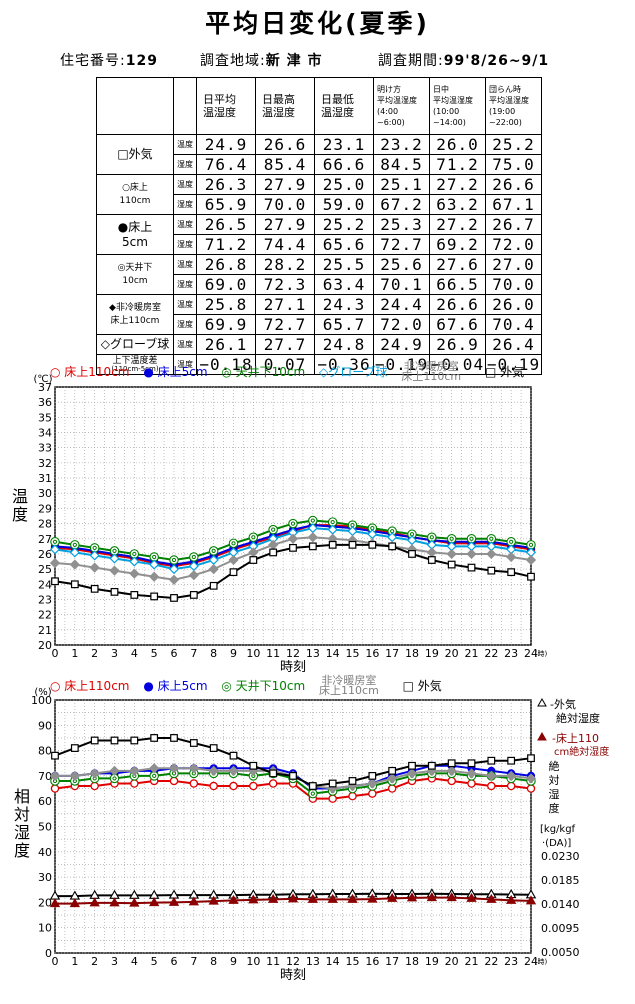 The height and width of the screenshot is (1004, 635). I want to click on temp-xtick: 22, so click(491, 653).